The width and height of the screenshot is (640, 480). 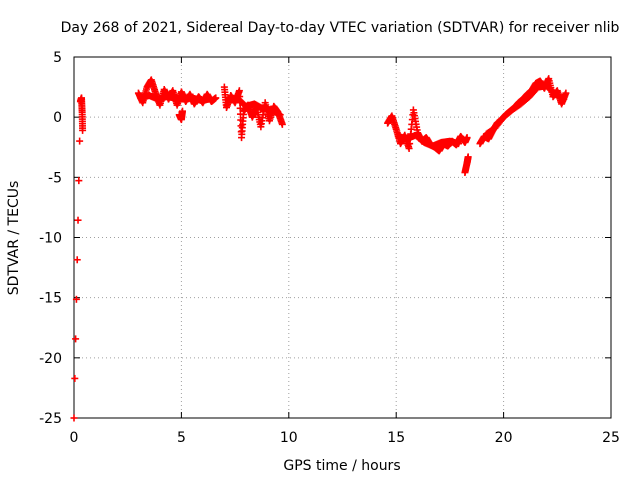 I want to click on x-tick-label: 0, so click(x=74, y=438).